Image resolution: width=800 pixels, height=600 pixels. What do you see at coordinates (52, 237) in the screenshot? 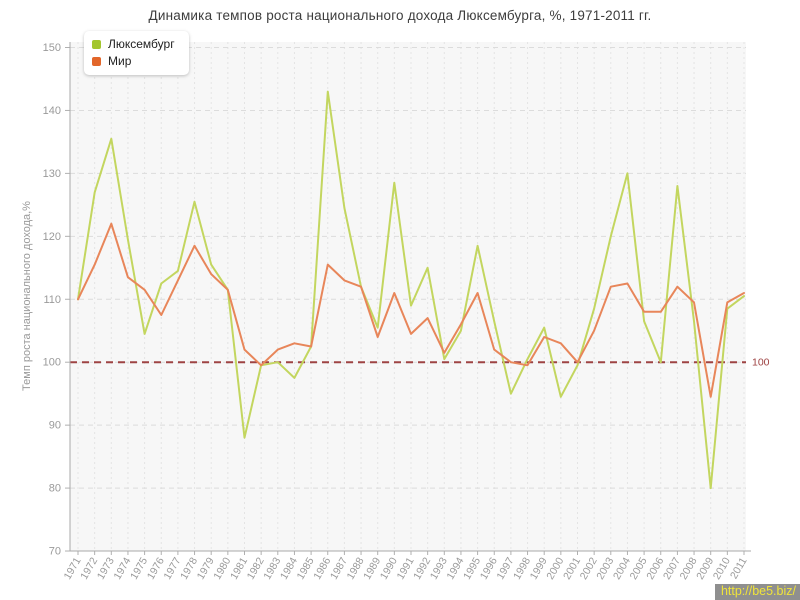
I see `y-tick-label: 120` at bounding box center [52, 237].